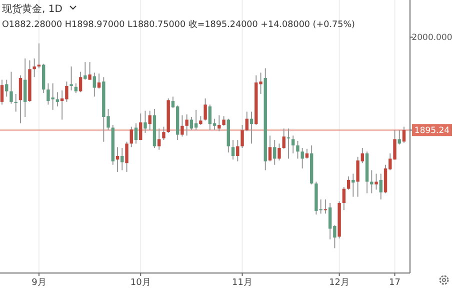  I want to click on text: O1882.28000 H1898.97000 L1880.75000 收=1895.24000 +14.08000 (+0.75%), so click(178, 24).